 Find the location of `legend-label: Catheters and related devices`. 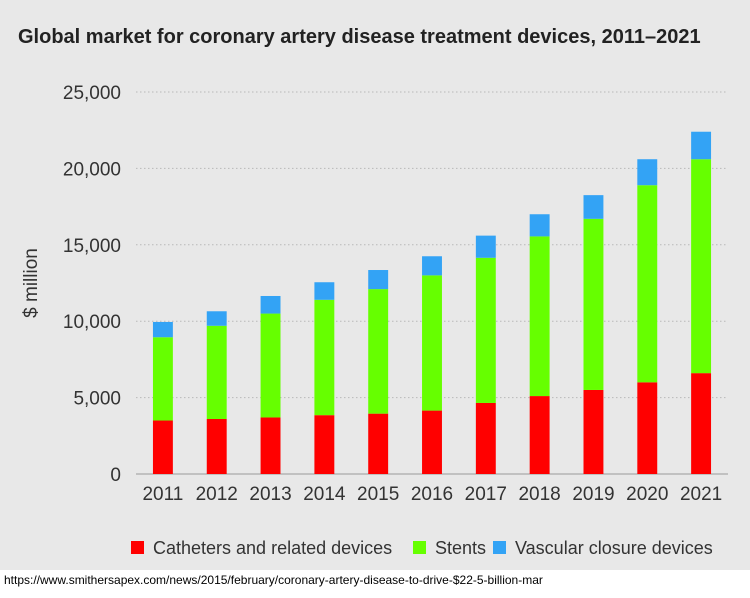

legend-label: Catheters and related devices is located at coordinates (272, 548).